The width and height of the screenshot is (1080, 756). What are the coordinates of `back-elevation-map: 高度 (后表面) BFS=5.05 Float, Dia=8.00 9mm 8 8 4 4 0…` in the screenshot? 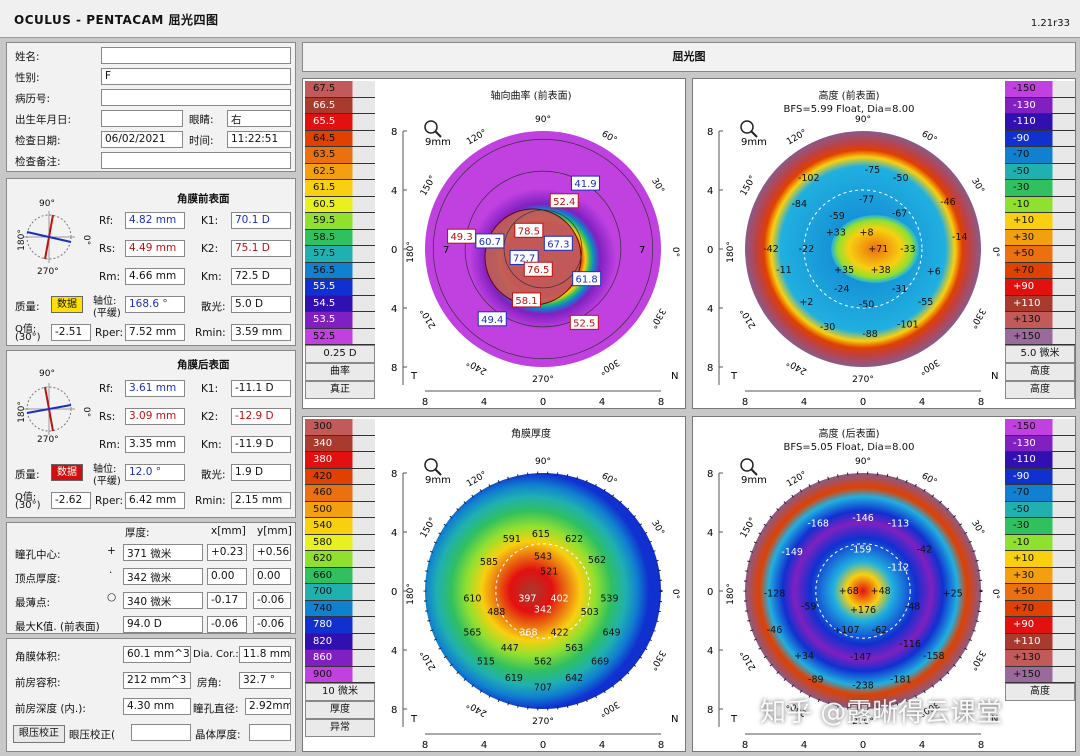 It's located at (849, 584).